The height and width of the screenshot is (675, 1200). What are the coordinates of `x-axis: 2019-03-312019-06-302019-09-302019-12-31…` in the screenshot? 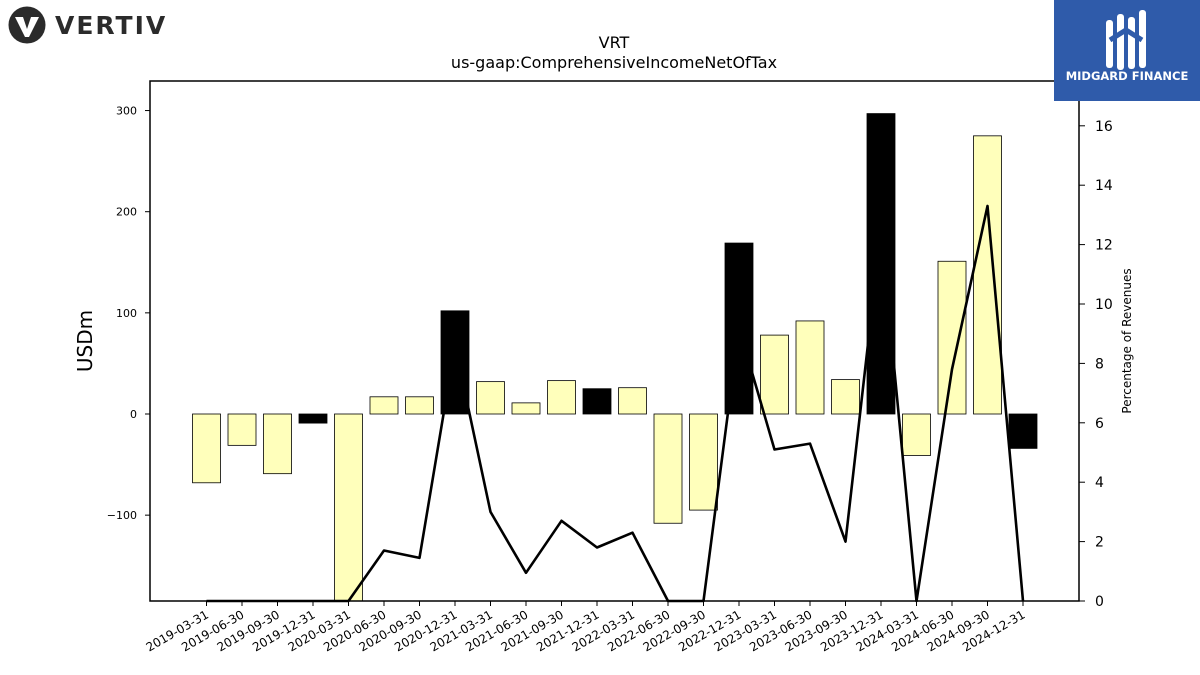 It's located at (586, 627).